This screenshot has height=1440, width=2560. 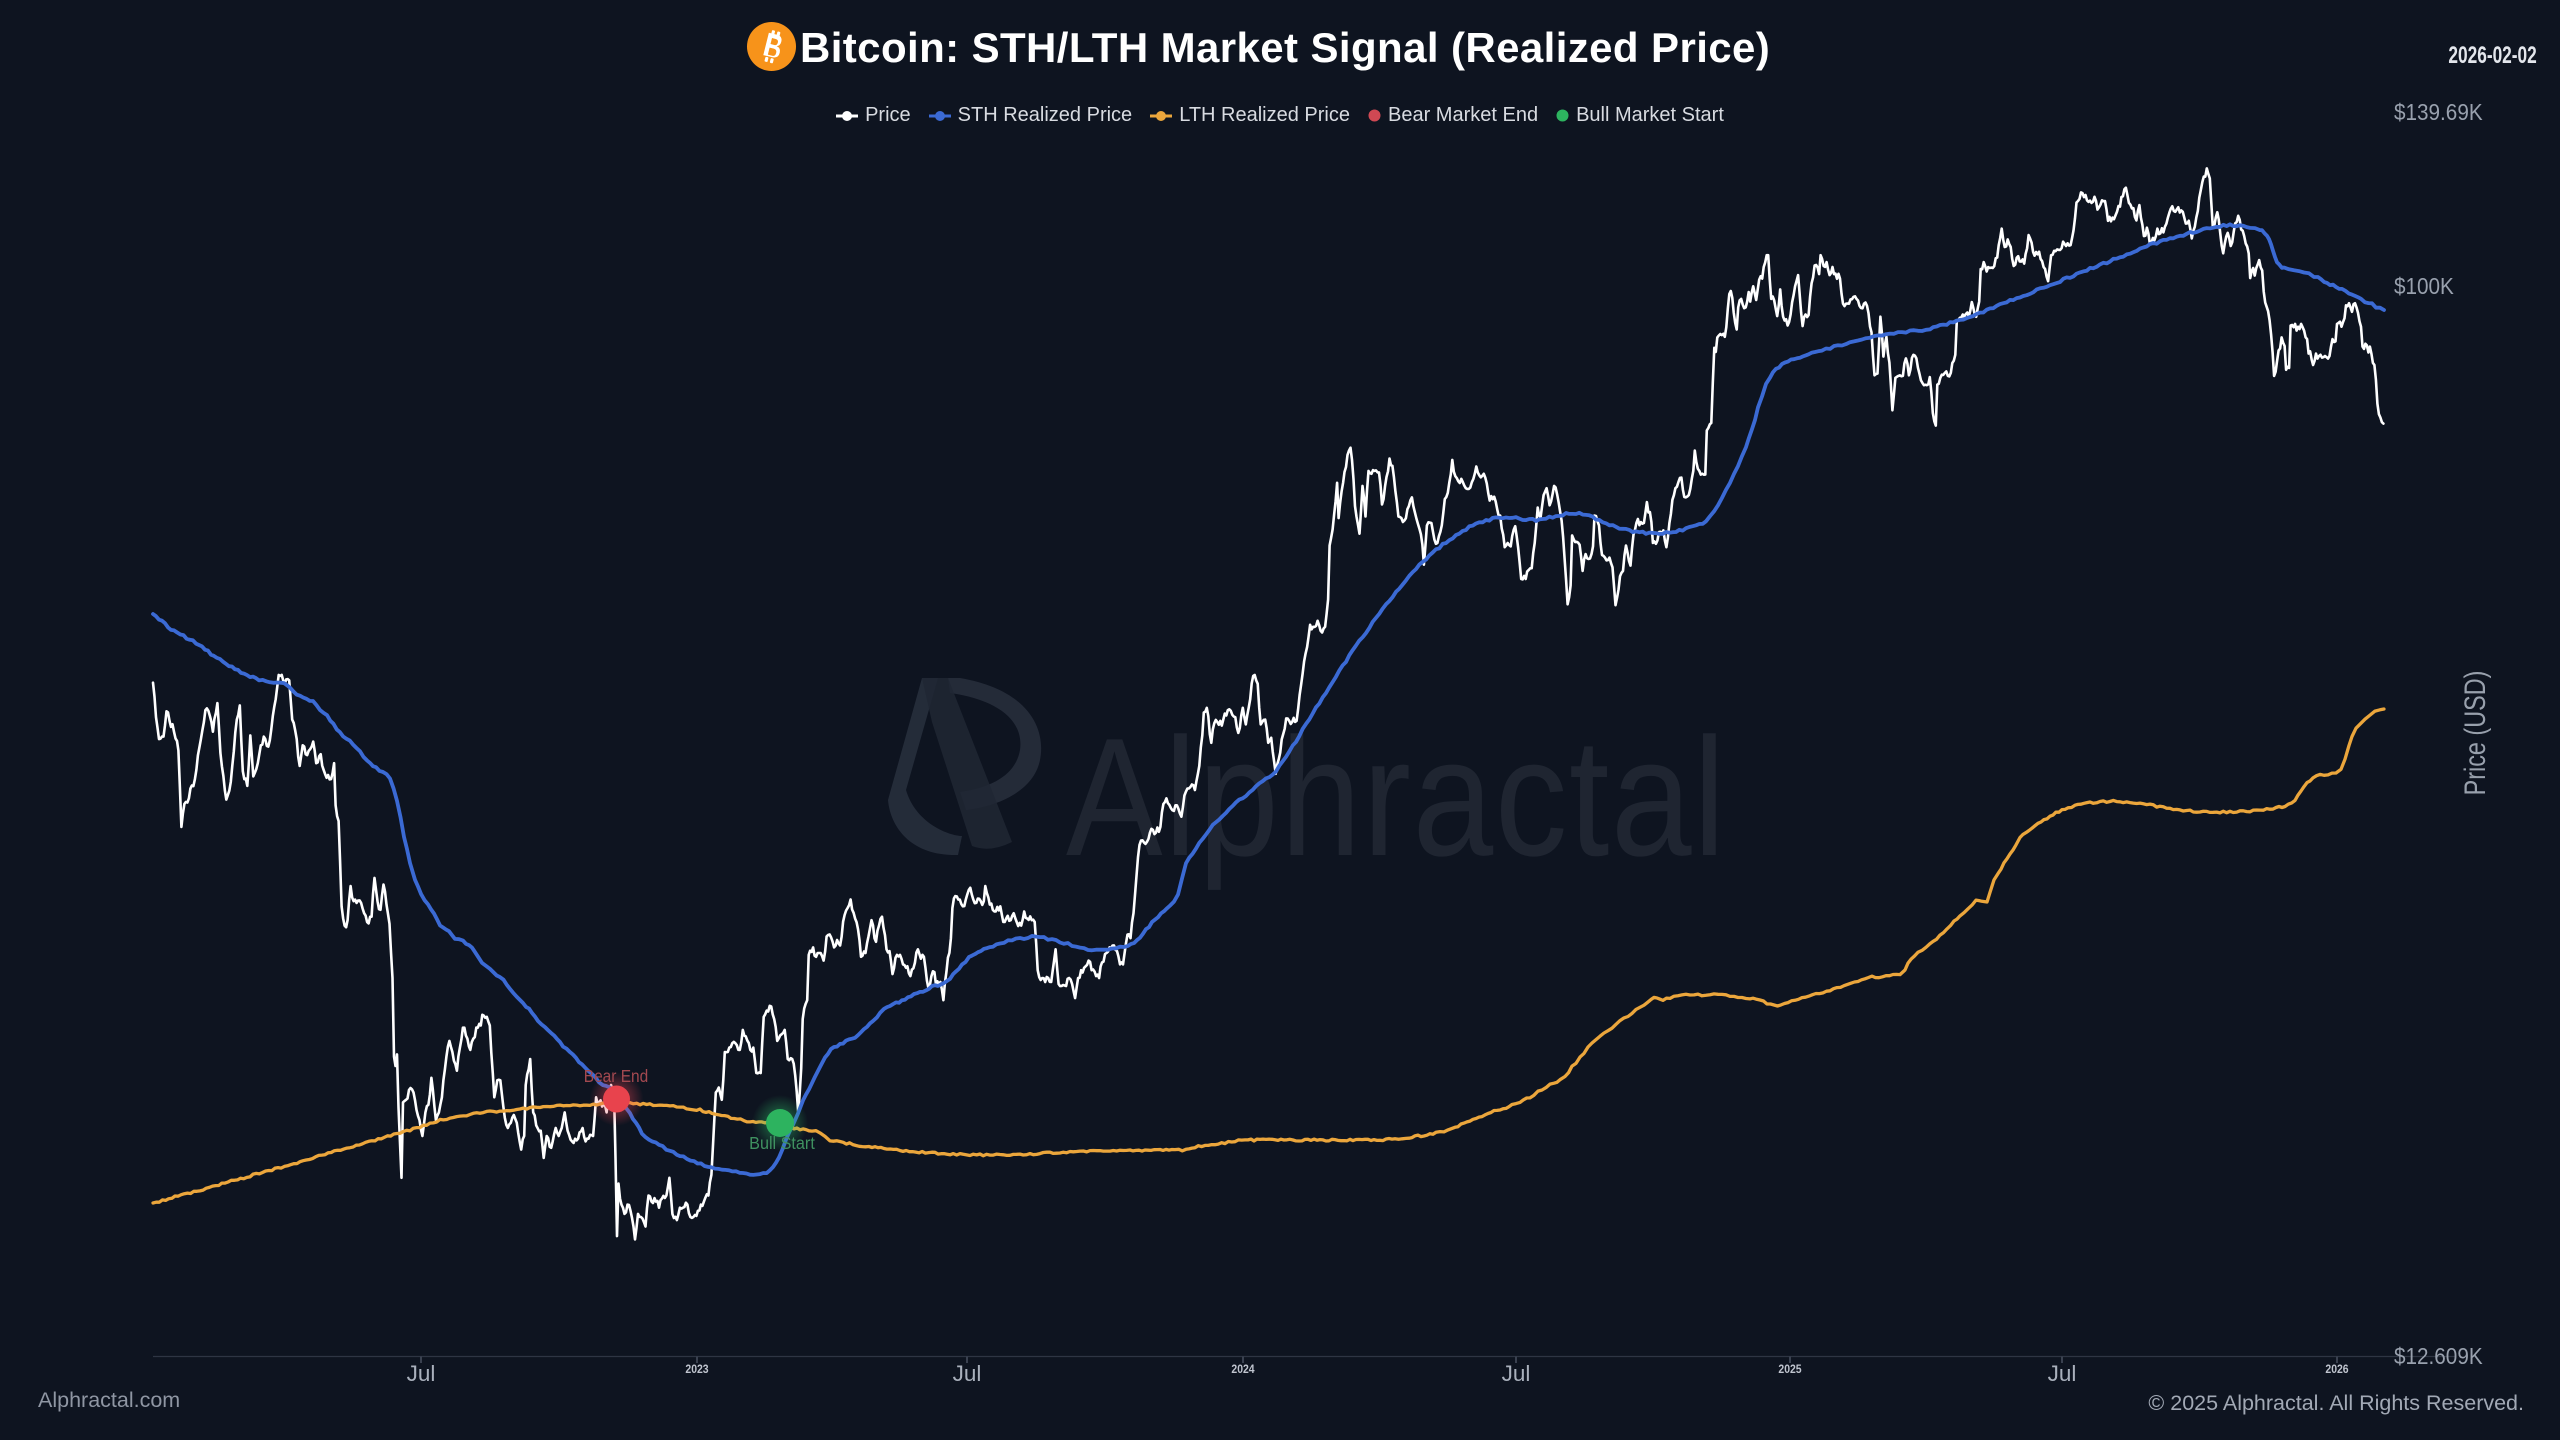 What do you see at coordinates (1396, 797) in the screenshot?
I see `svg-text: Alphractal` at bounding box center [1396, 797].